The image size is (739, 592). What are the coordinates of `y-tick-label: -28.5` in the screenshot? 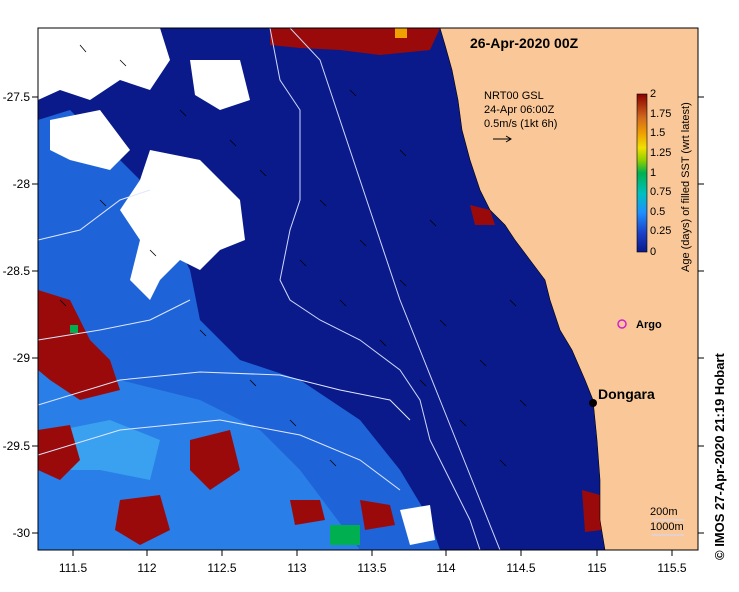 It's located at (17, 271).